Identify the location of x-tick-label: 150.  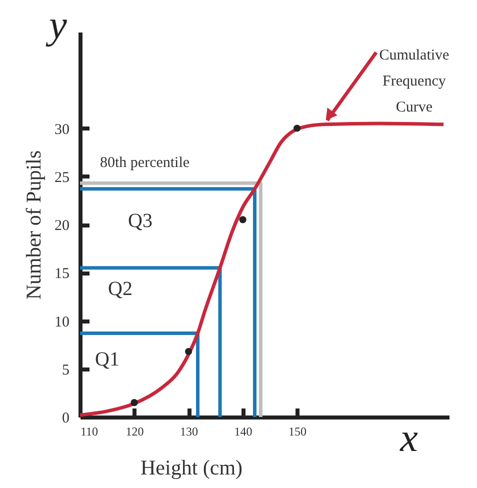
(297, 431).